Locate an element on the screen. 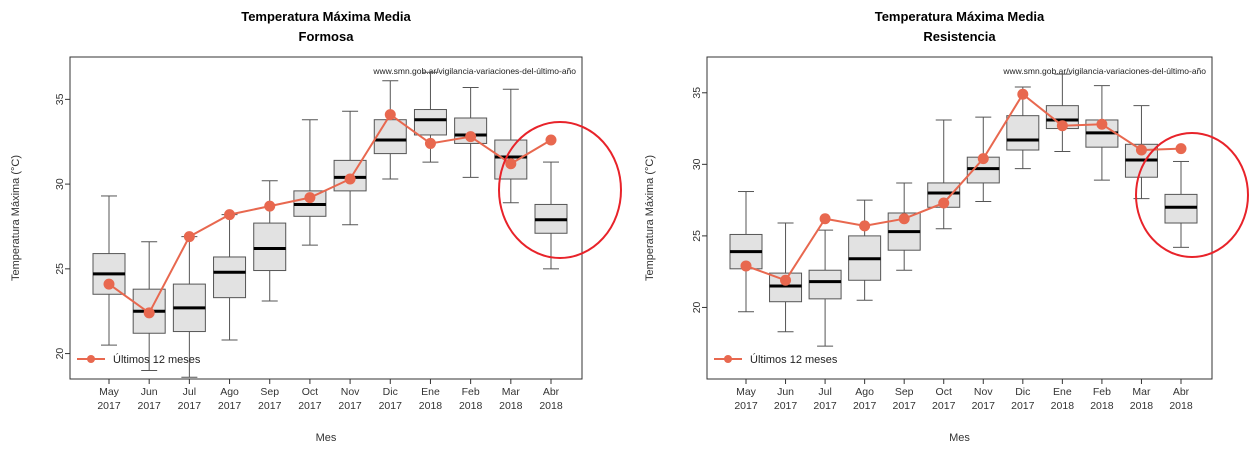  box-dic-2017 is located at coordinates (390, 130).